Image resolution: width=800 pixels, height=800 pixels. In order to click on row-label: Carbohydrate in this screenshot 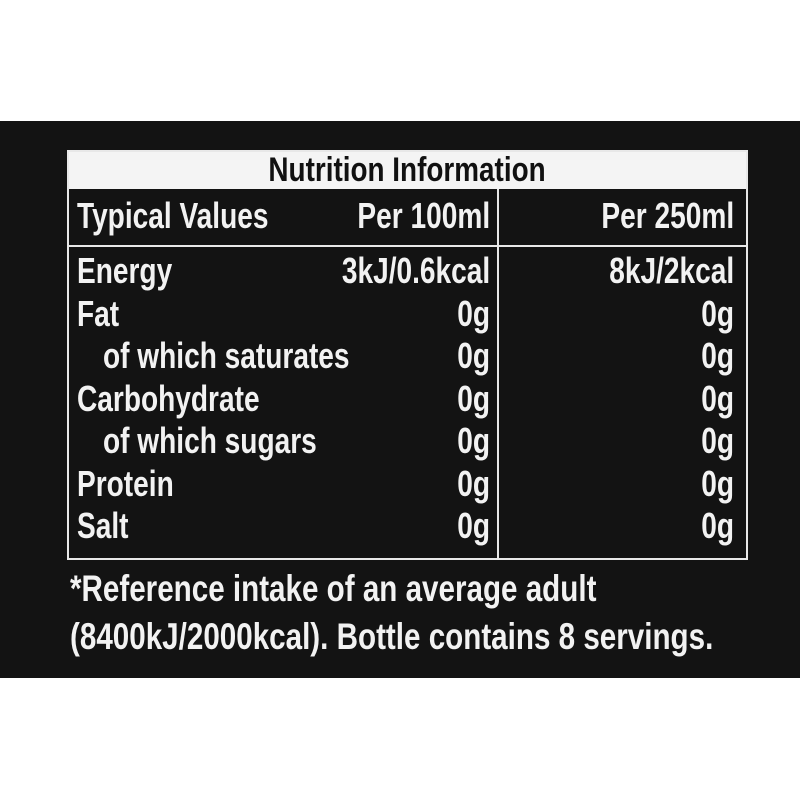, I will do `click(168, 398)`.